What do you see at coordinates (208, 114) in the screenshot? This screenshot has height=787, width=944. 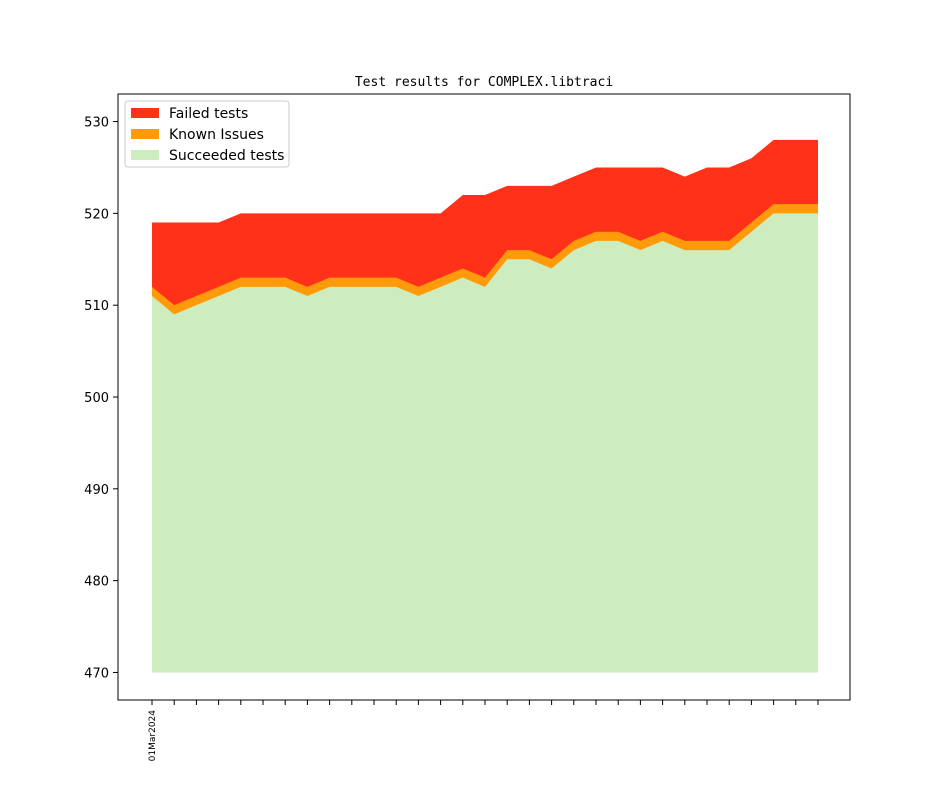 I see `legend-label: Failed tests` at bounding box center [208, 114].